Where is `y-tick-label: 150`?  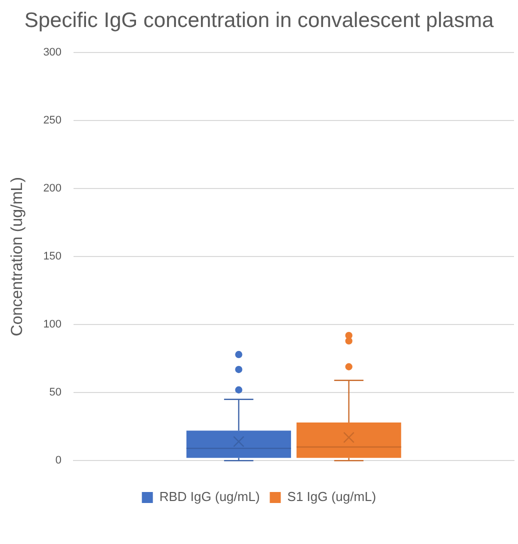
y-tick-label: 150 is located at coordinates (52, 256).